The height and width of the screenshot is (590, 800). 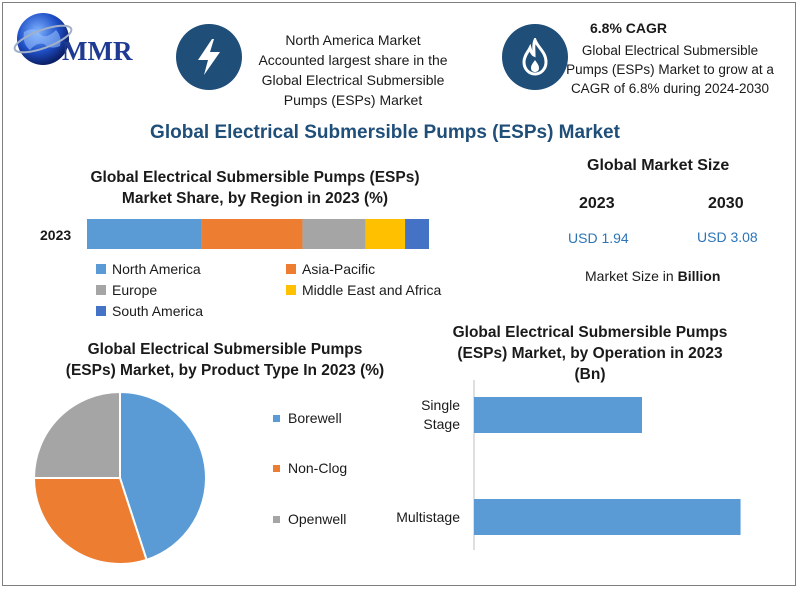 I want to click on legend-label: Openwell, so click(x=317, y=519).